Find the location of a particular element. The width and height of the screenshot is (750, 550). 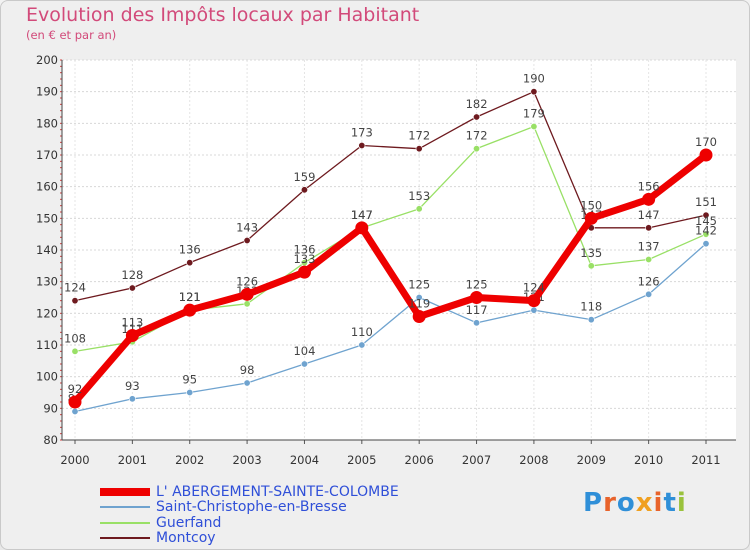

x-tick-label: 2011 is located at coordinates (705, 460).